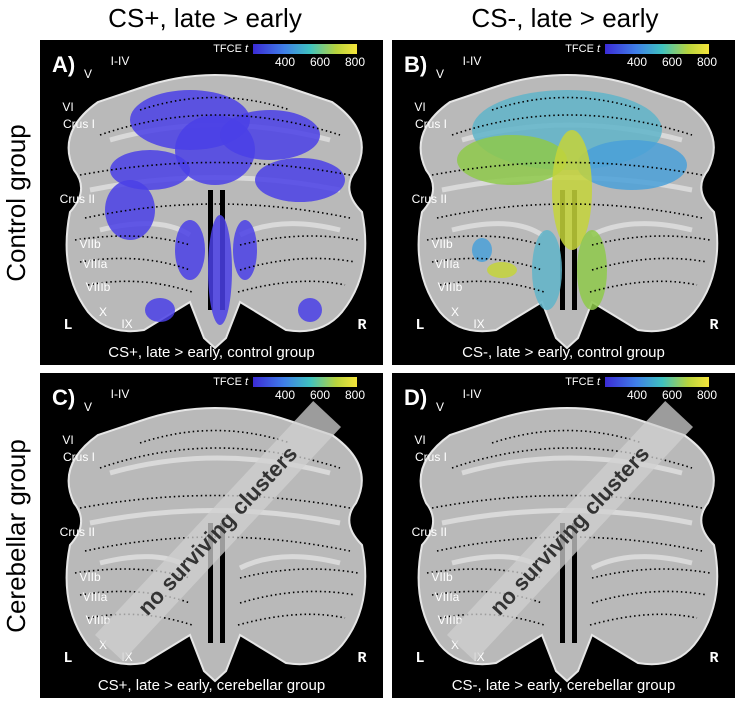 The width and height of the screenshot is (745, 705). I want to click on panel-caption: CS+, late > early, cerebellar group, so click(211, 685).